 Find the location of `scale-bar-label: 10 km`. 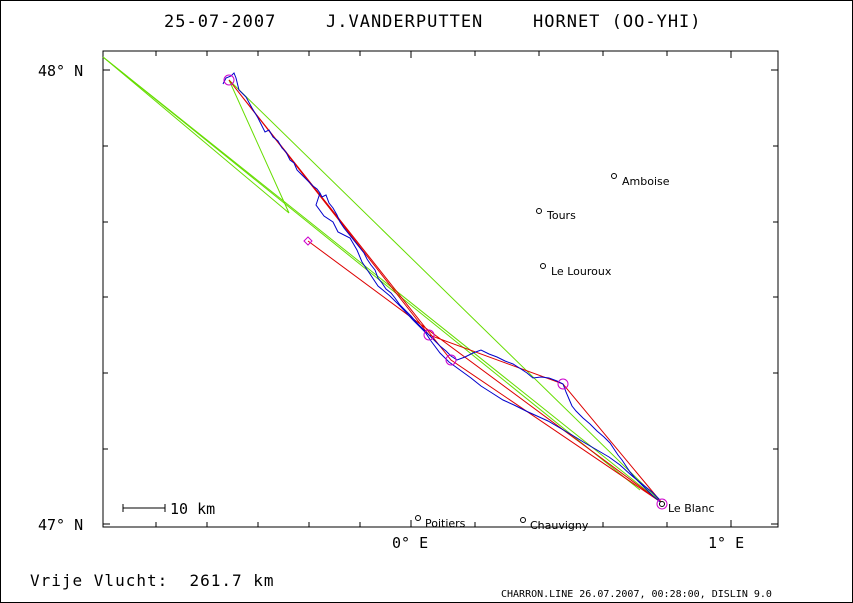

scale-bar-label: 10 km is located at coordinates (192, 509).